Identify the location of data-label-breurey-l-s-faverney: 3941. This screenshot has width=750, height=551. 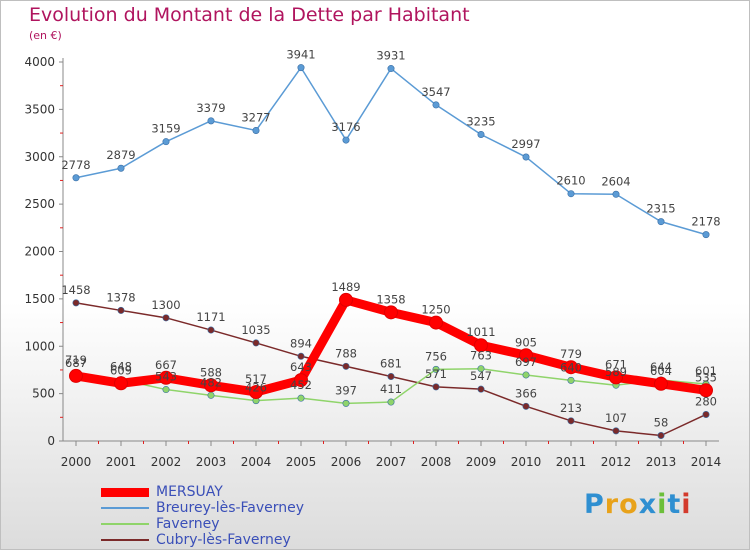
(300, 55).